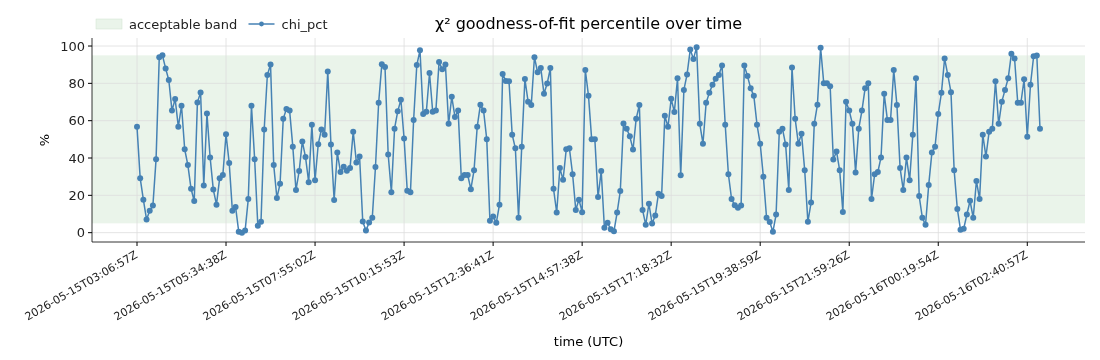  What do you see at coordinates (76, 158) in the screenshot?
I see `y-tick-label: 40` at bounding box center [76, 158].